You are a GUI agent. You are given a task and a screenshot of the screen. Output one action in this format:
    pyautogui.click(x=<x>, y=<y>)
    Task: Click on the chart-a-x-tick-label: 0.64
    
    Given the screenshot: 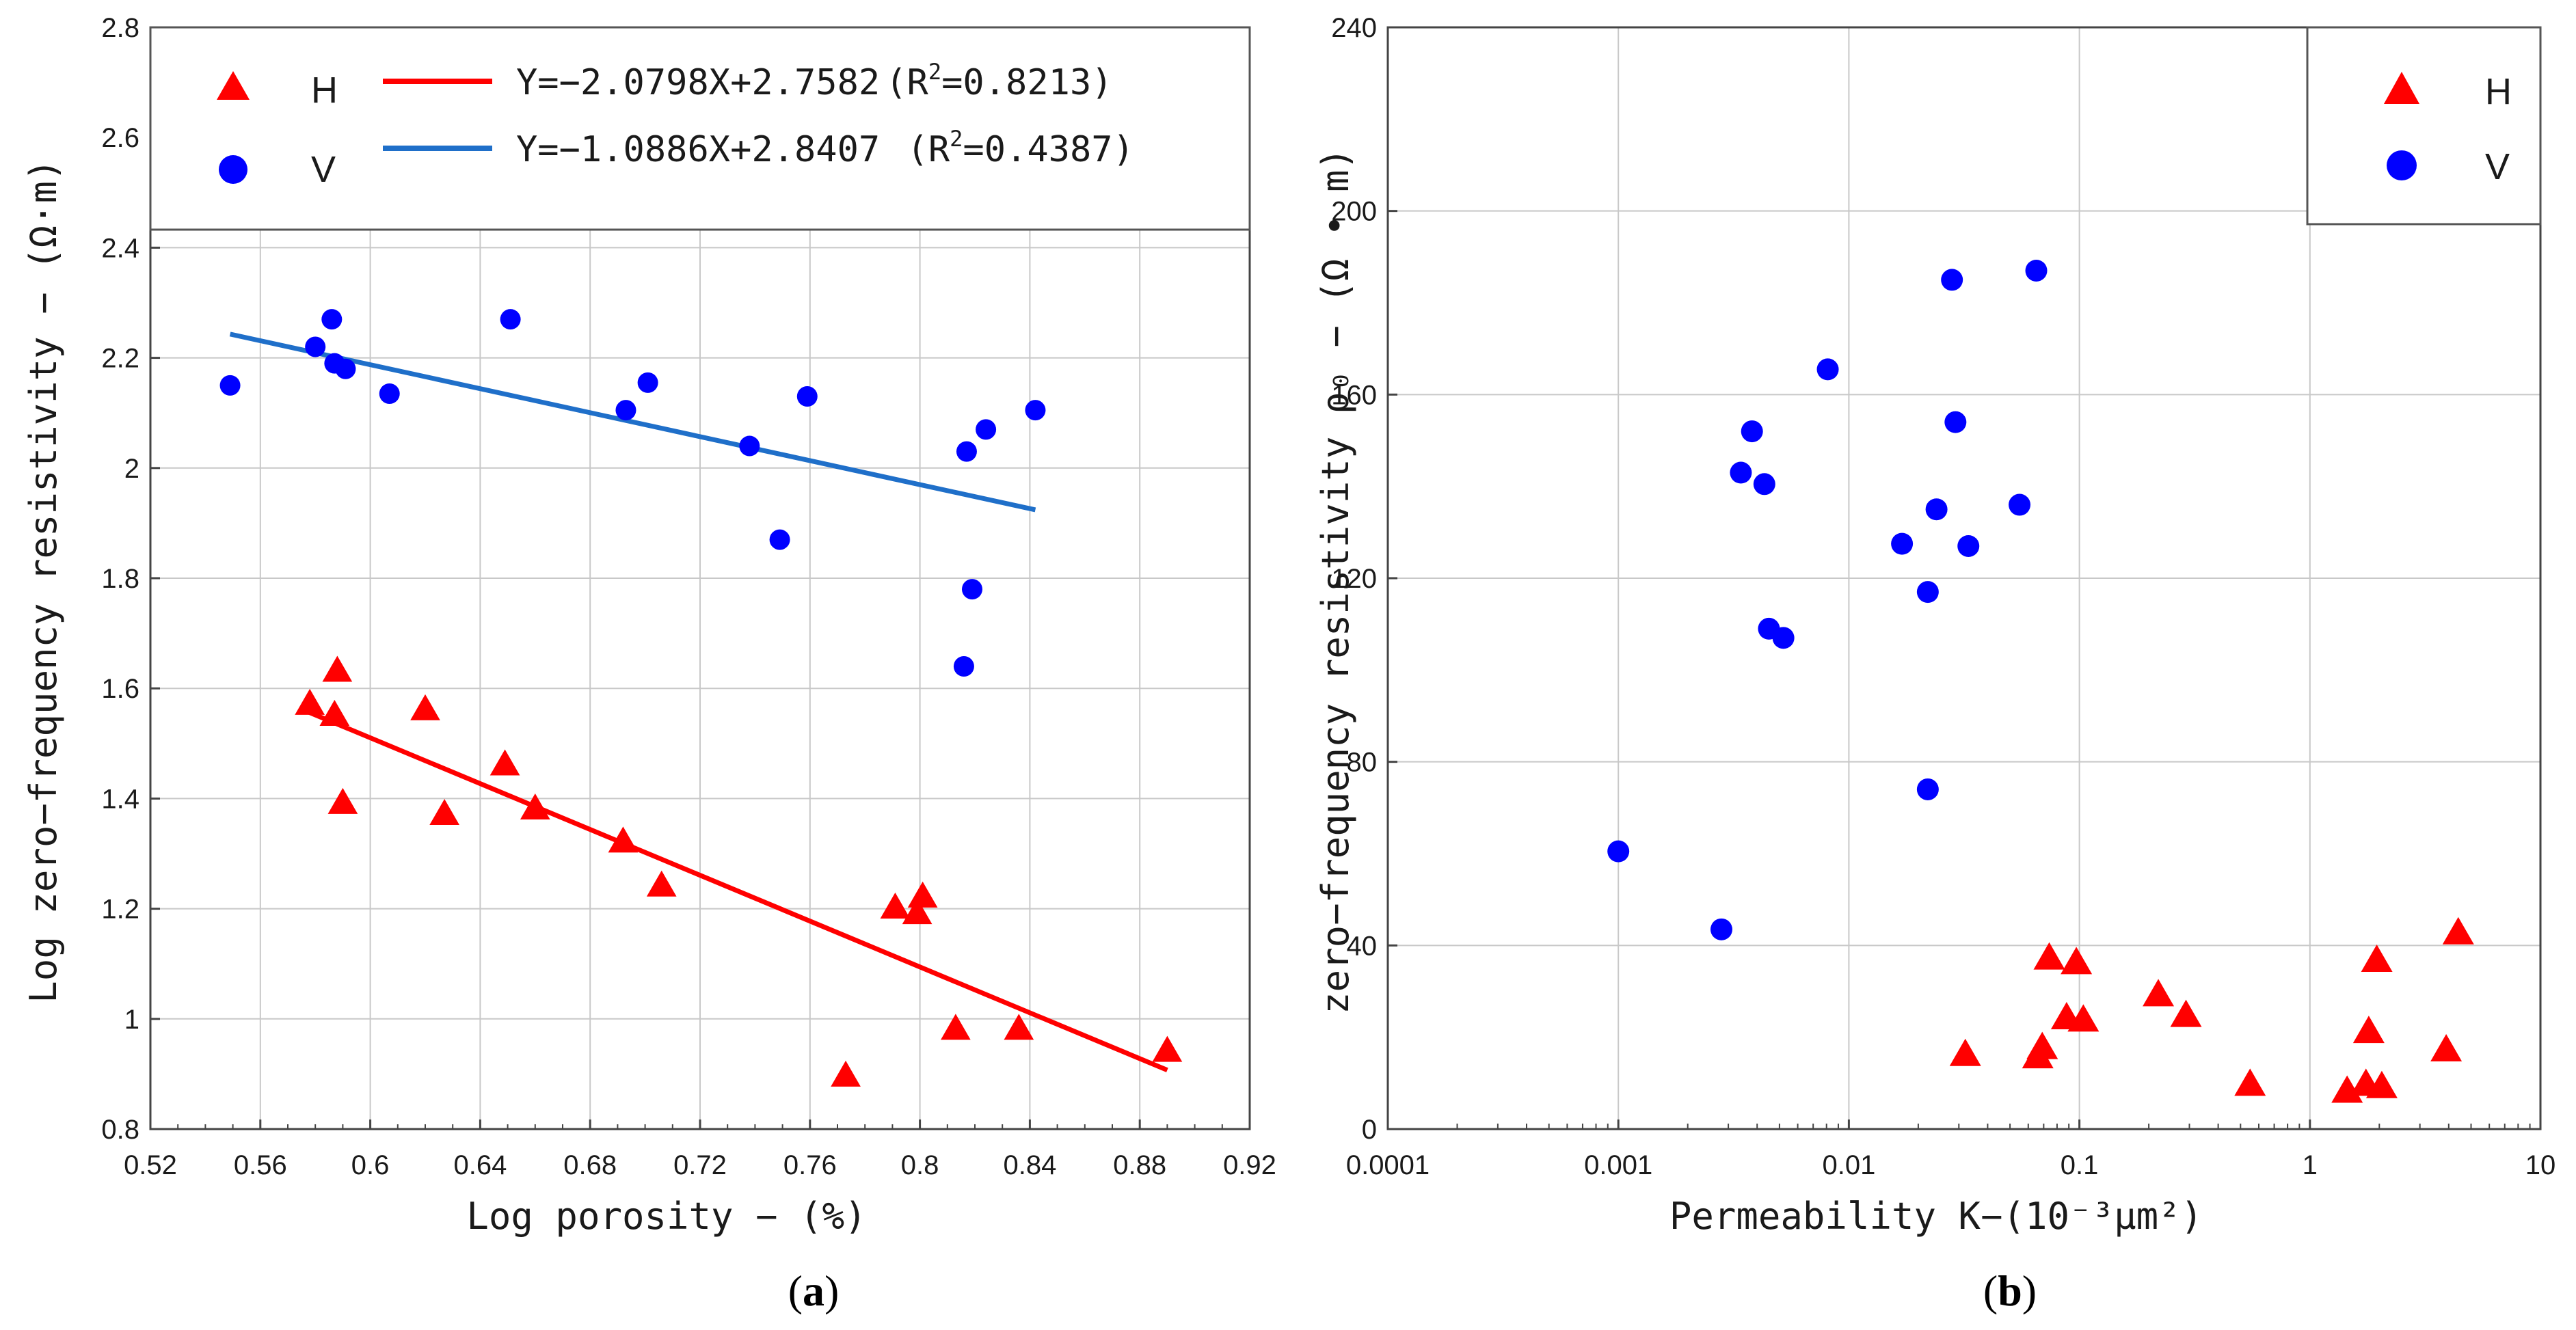 What is the action you would take?
    pyautogui.click(x=480, y=1165)
    